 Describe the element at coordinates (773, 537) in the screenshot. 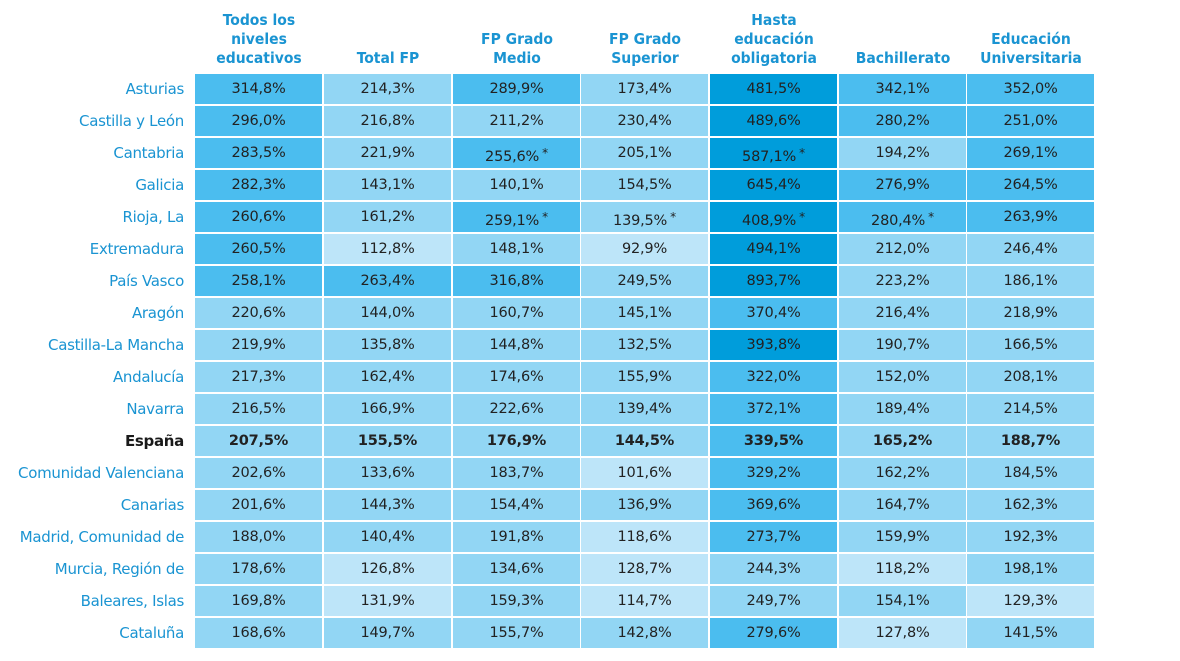

I see `heatmap-cell: 273,7%` at that location.